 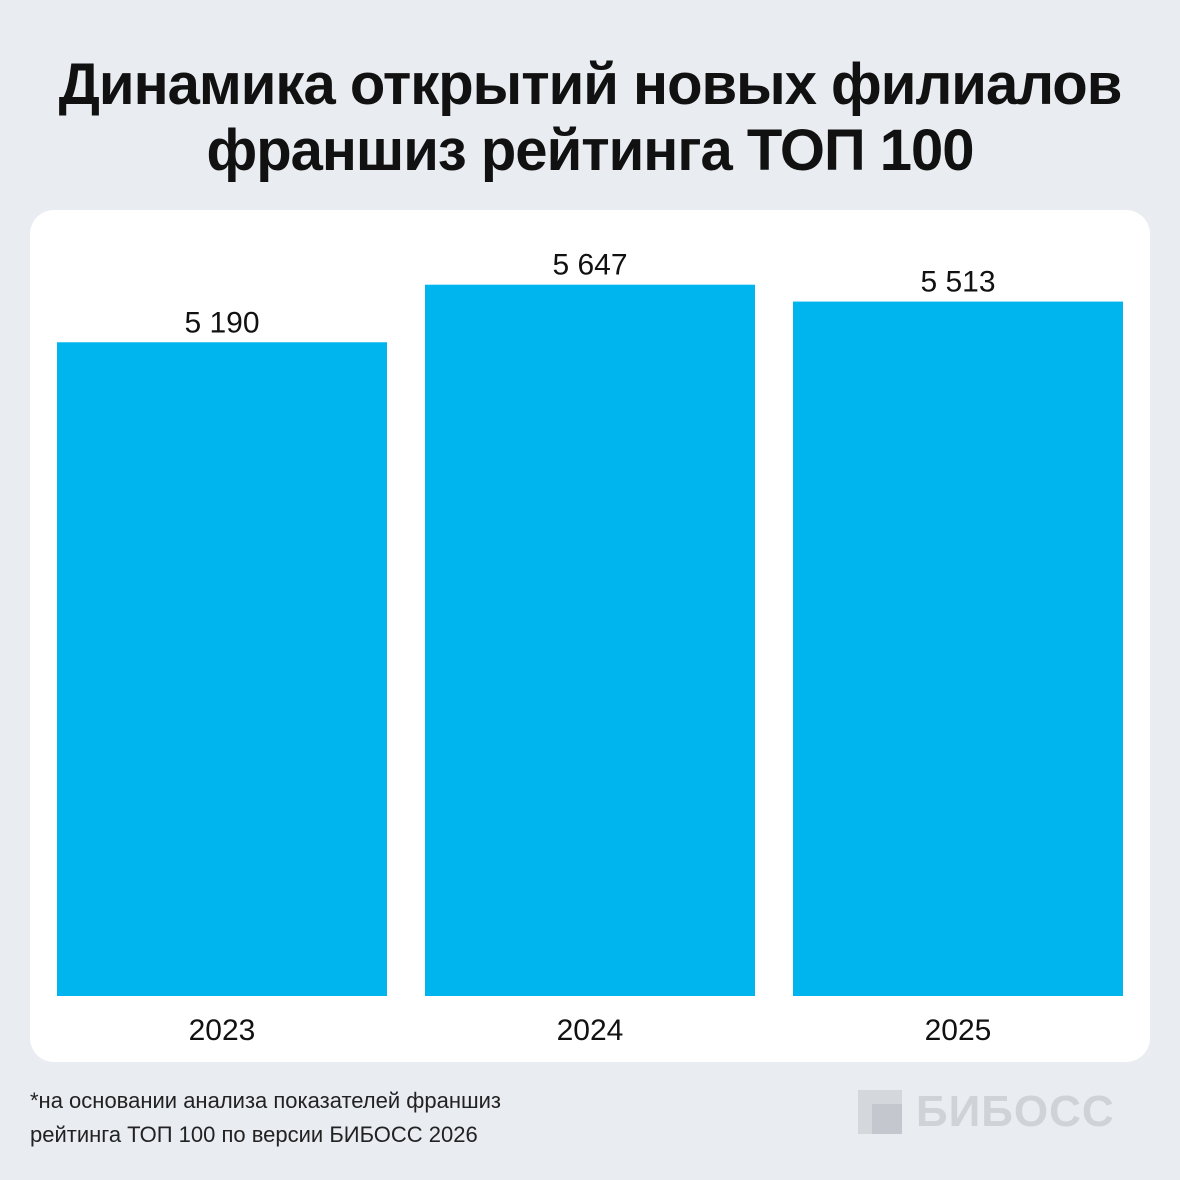 What do you see at coordinates (221, 322) in the screenshot?
I see `data-label-2023: 5 190` at bounding box center [221, 322].